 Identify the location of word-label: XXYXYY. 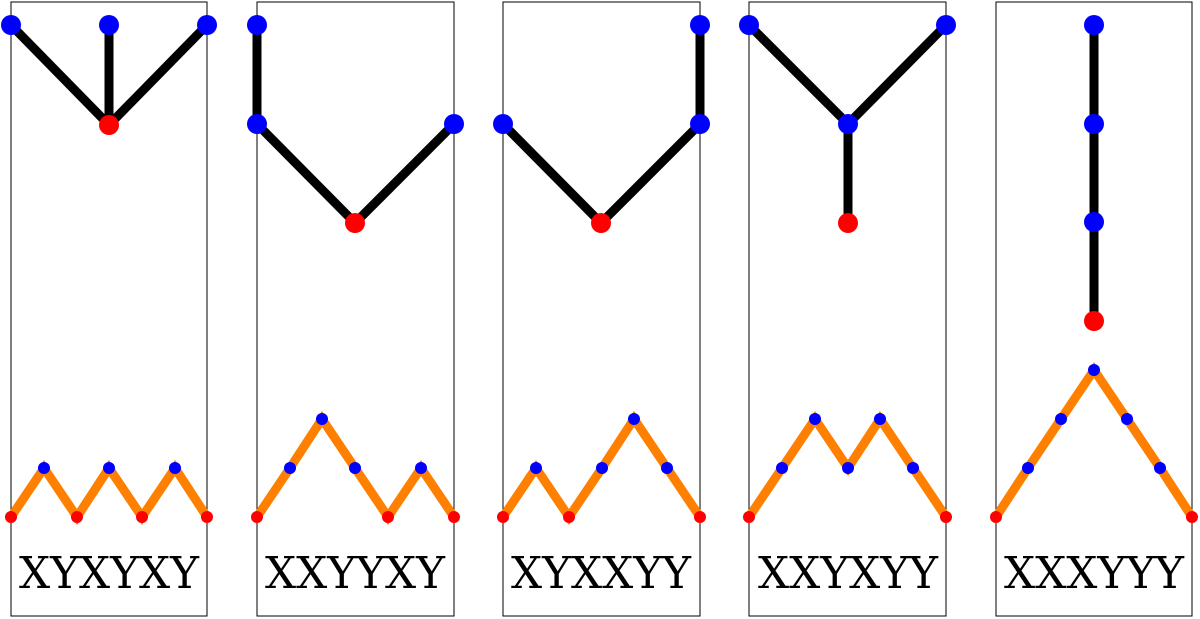
(848, 573).